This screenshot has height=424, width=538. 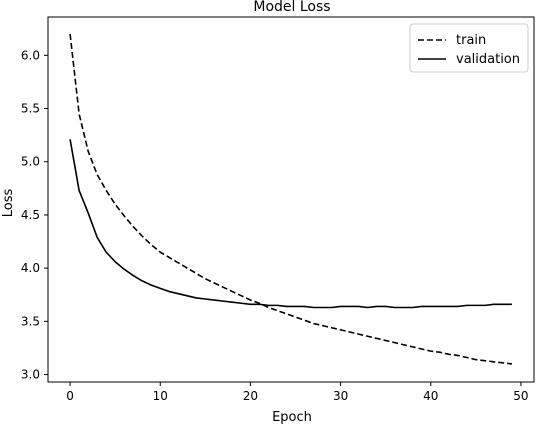 What do you see at coordinates (30, 55) in the screenshot?
I see `y-tick-label: 6.0` at bounding box center [30, 55].